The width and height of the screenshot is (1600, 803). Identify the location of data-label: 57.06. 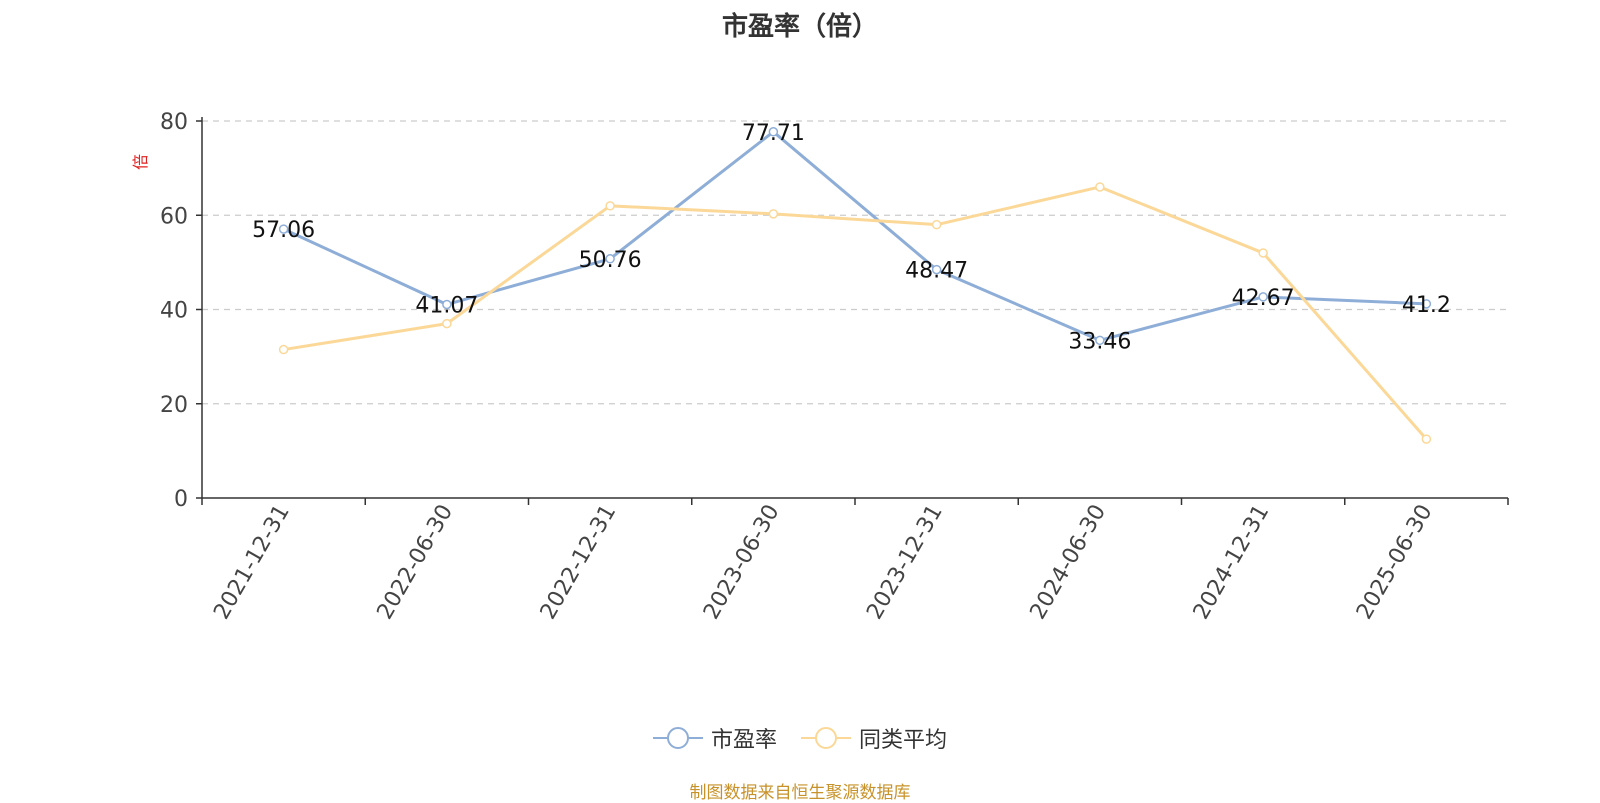
(283, 230).